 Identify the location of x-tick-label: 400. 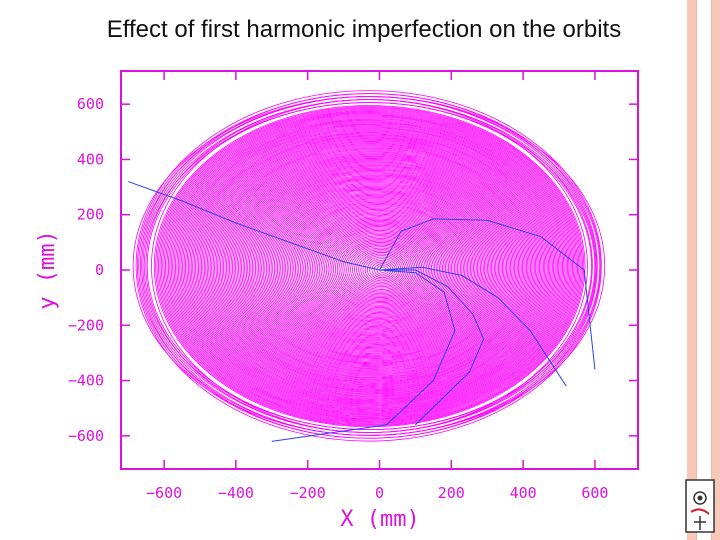
(523, 493).